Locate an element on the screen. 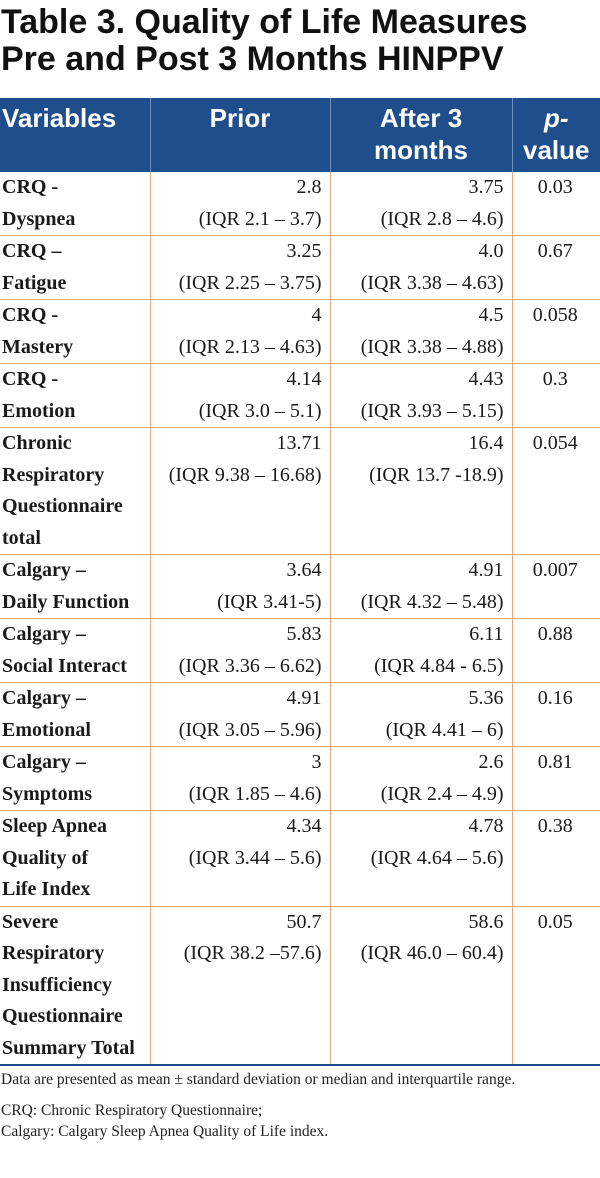  cell-after: 5.36 (IQR 4.41 – 6) is located at coordinates (420, 714).